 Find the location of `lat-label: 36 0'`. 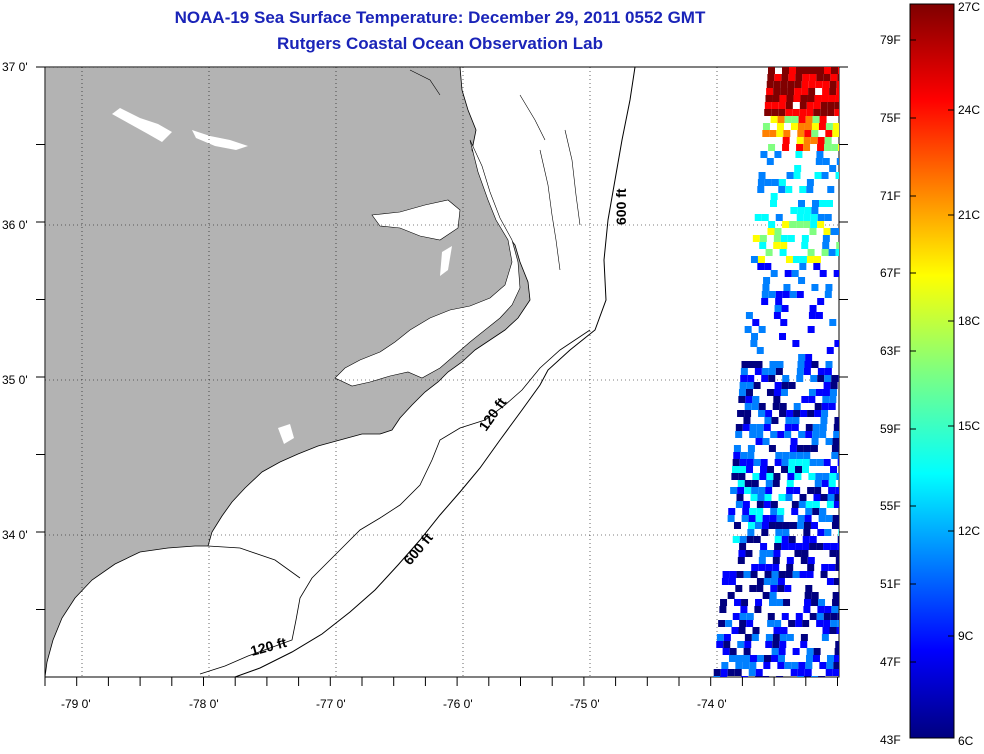

lat-label: 36 0' is located at coordinates (15, 225).